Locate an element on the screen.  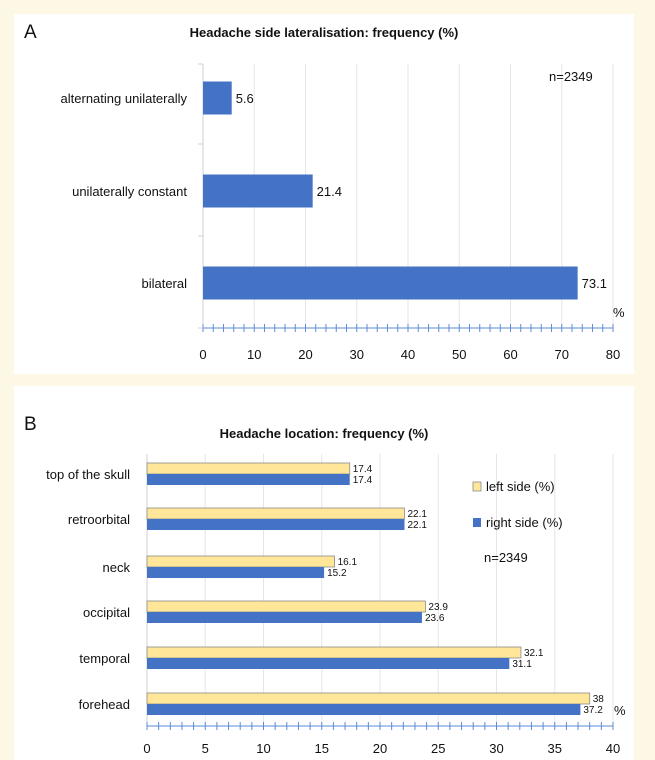
data-label: 32.1 is located at coordinates (534, 653).